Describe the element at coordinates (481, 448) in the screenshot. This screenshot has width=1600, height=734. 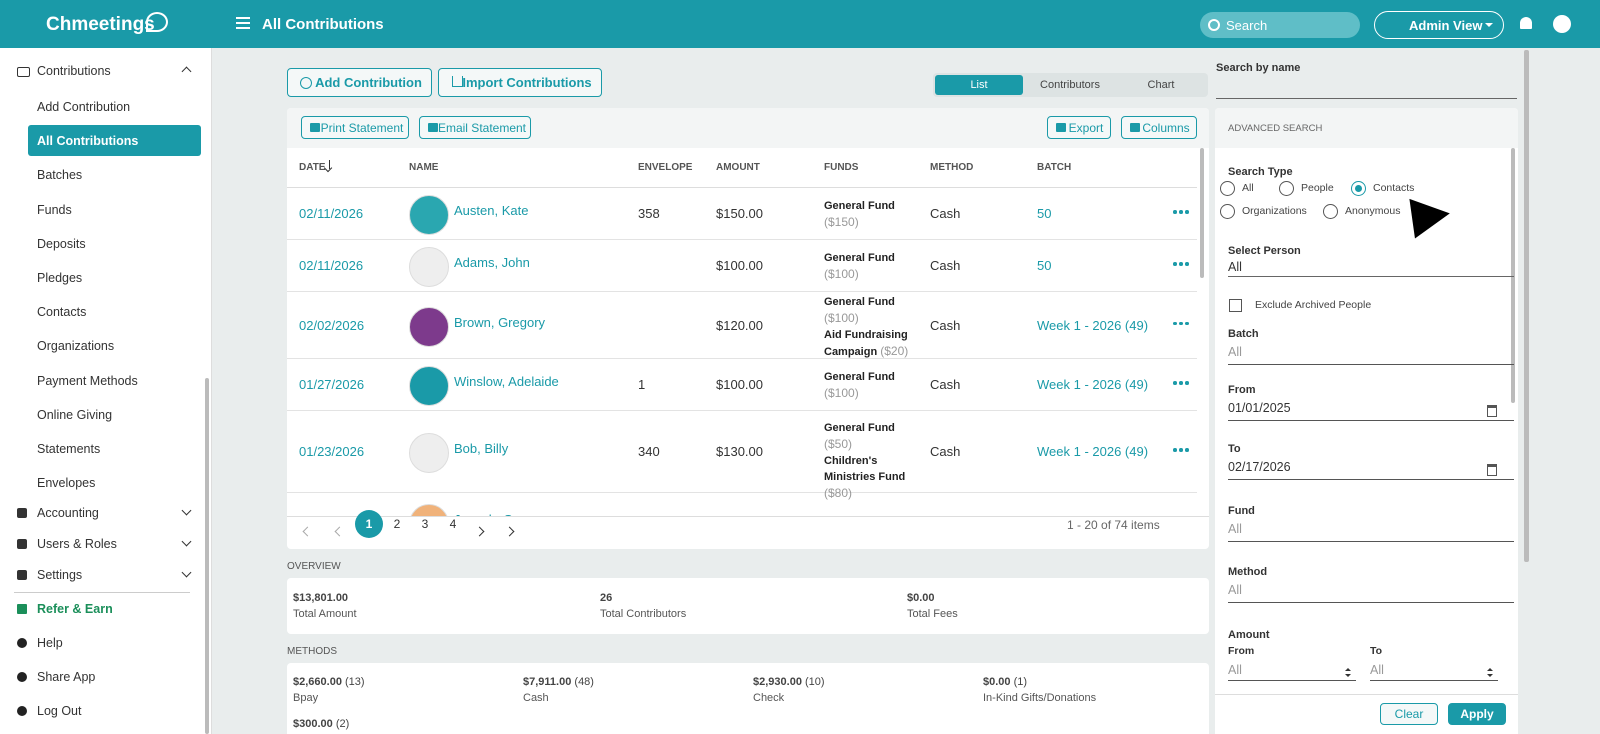
I see `name: Bob, Billy` at that location.